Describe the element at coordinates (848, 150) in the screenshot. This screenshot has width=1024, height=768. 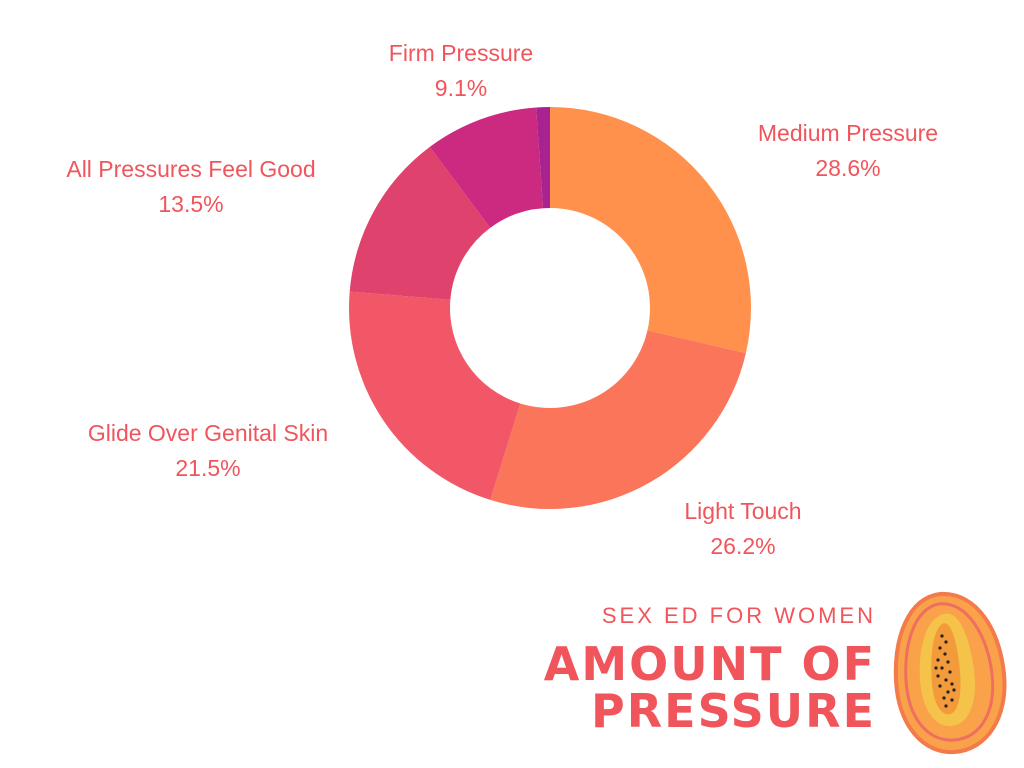
I see `slice-label-group: Medium Pressure 28.6%` at that location.